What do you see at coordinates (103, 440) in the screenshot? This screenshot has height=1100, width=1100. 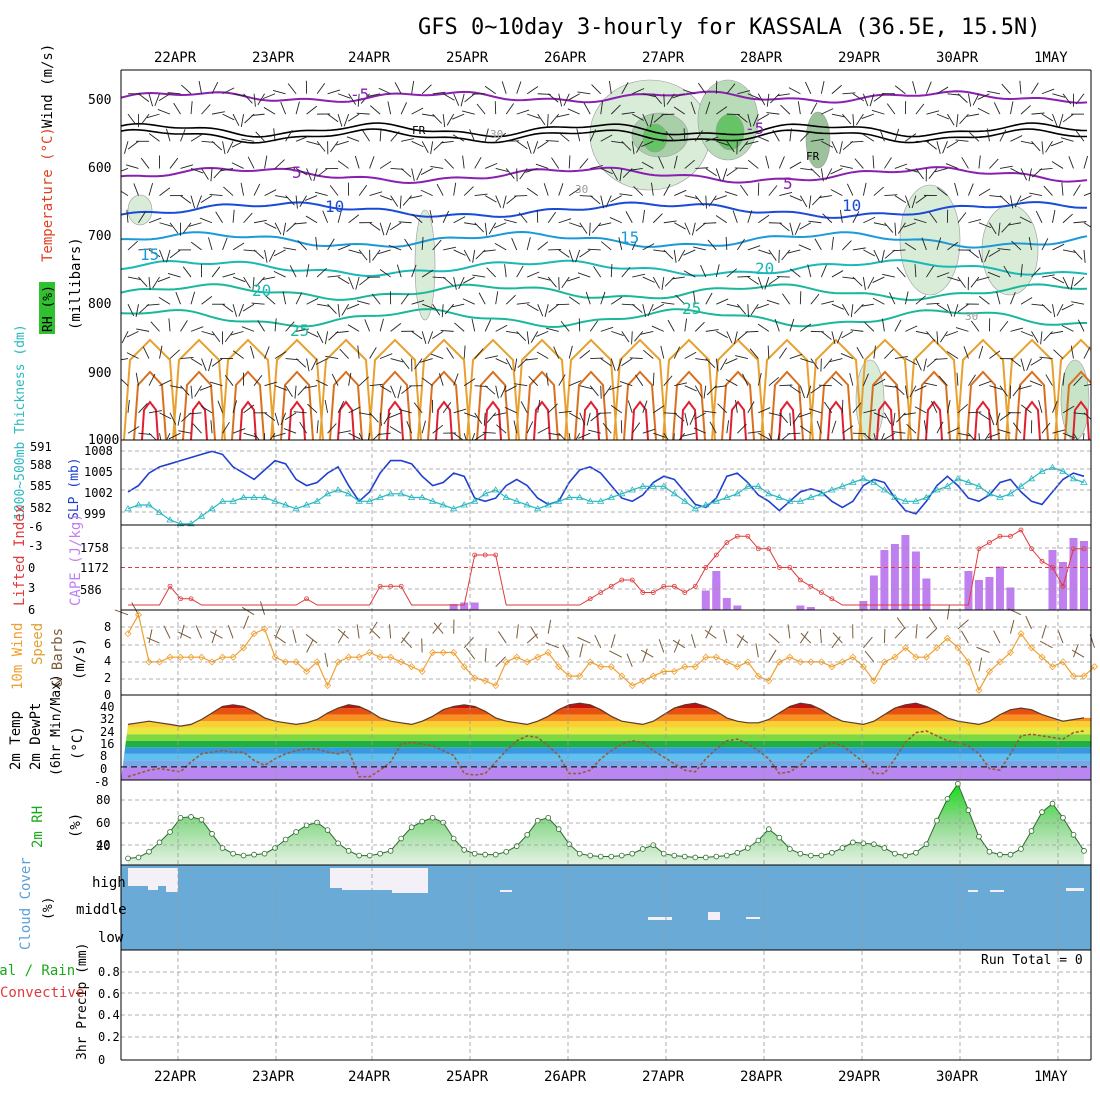 I see `pressure-tick: 1000` at bounding box center [103, 440].